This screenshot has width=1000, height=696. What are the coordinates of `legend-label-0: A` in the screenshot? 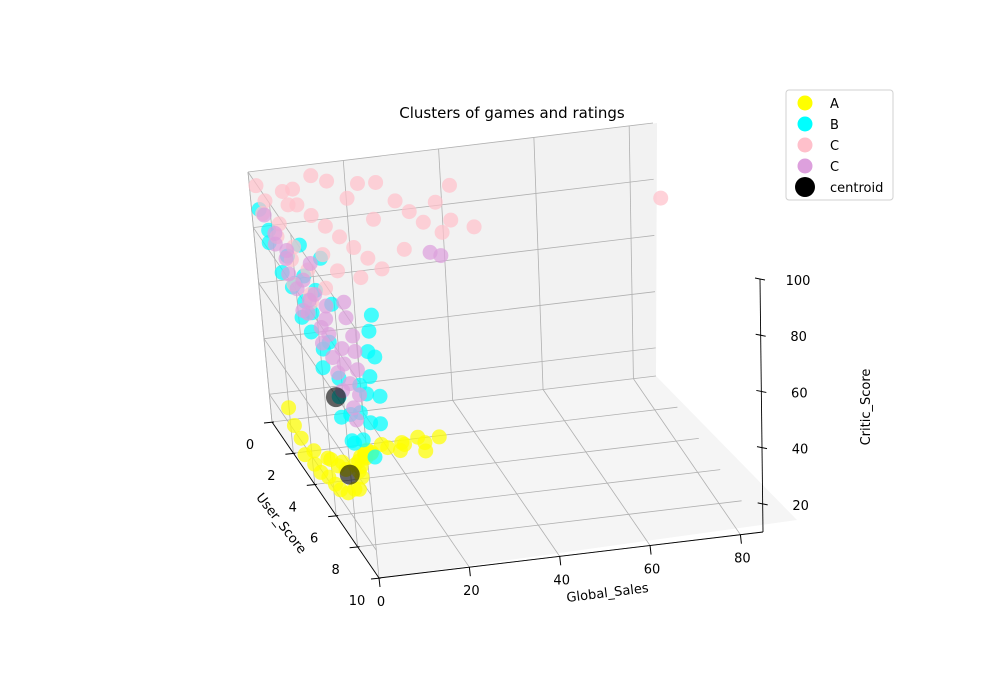 It's located at (834, 104).